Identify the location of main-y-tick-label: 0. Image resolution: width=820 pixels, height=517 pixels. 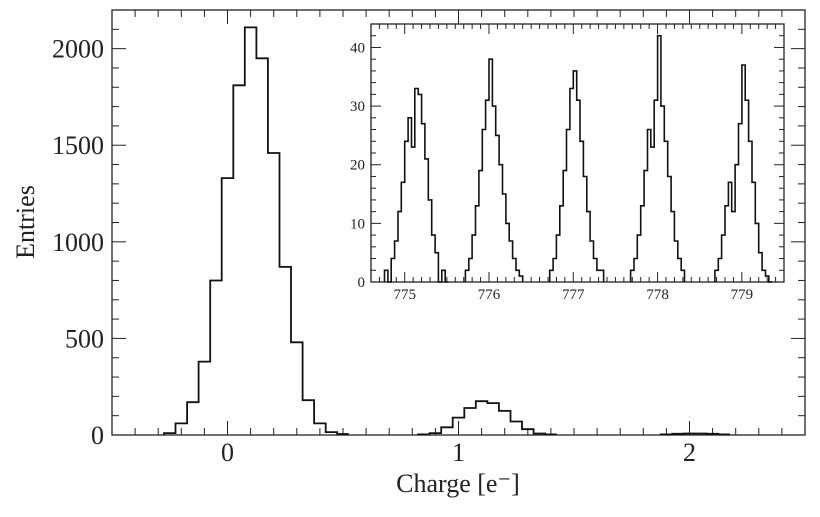
(97, 435).